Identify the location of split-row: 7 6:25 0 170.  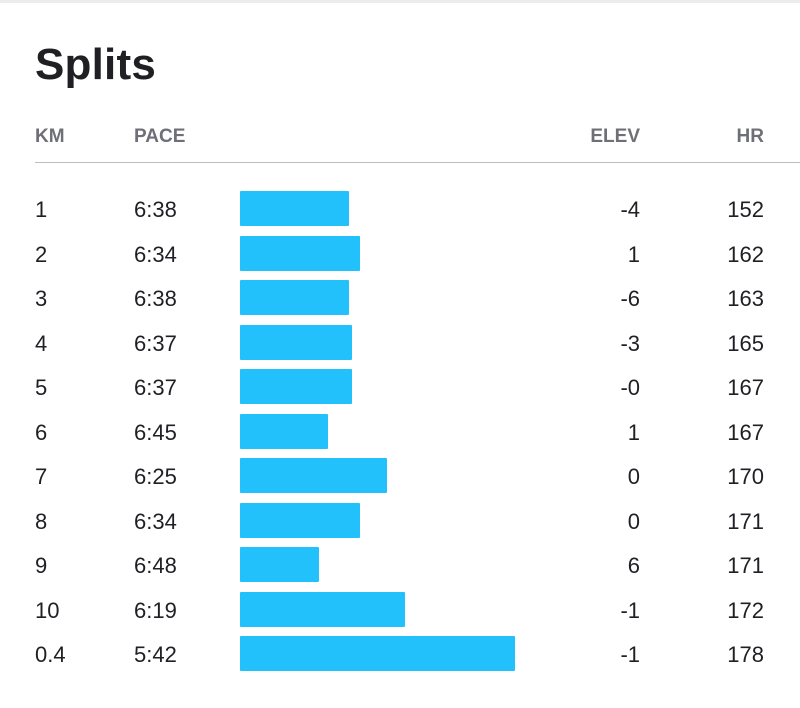
(400, 477).